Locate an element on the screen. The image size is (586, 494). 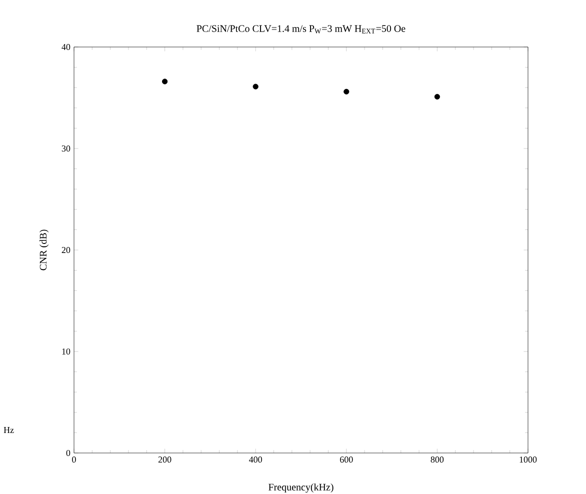
y-tick-label: 10 is located at coordinates (66, 351).